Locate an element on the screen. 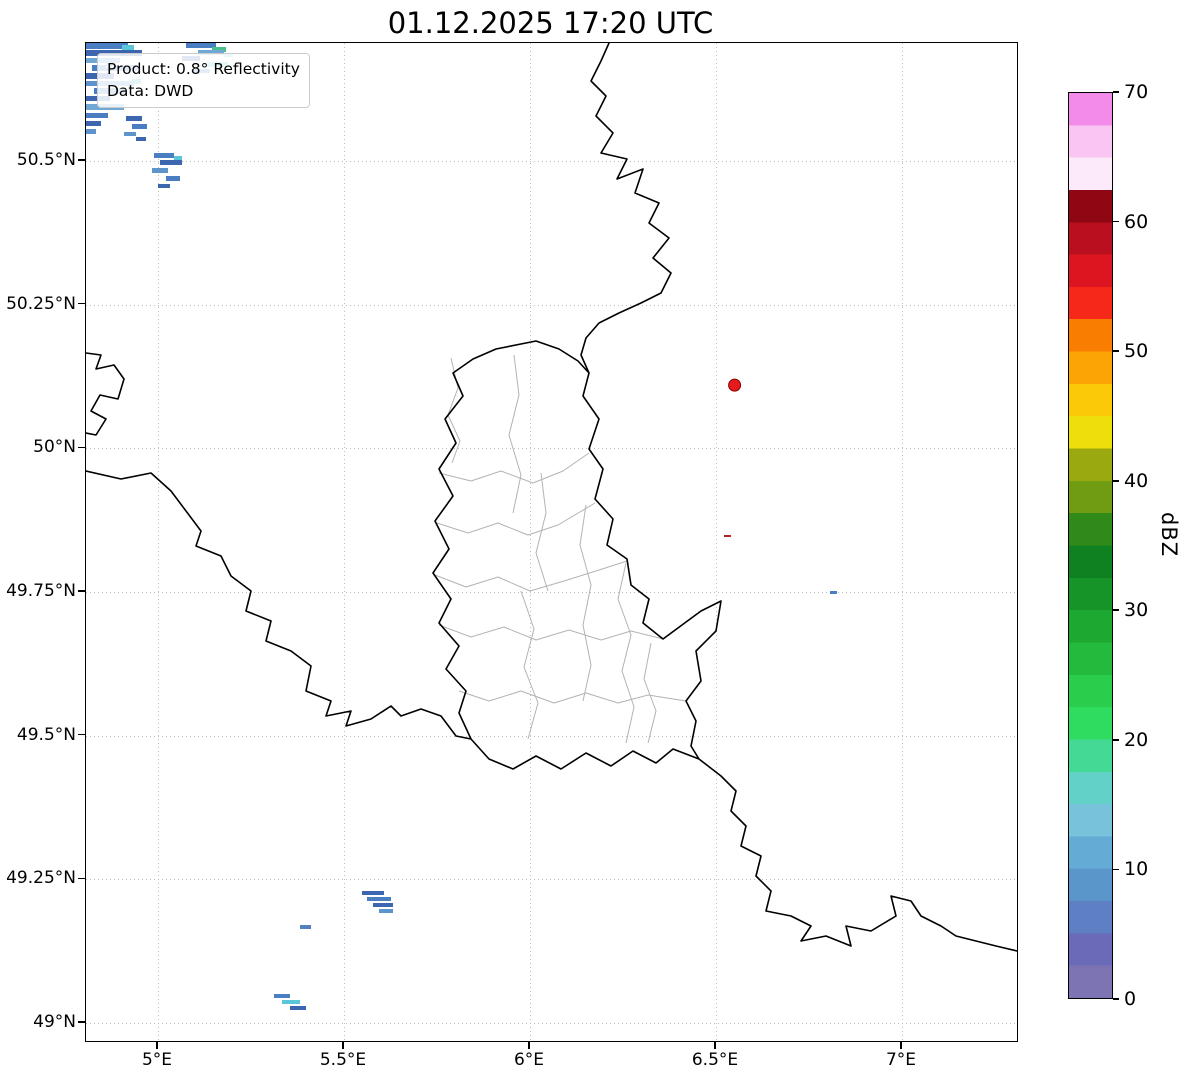 This screenshot has width=1202, height=1081. legend-data-line: Data: DWD is located at coordinates (150, 91).